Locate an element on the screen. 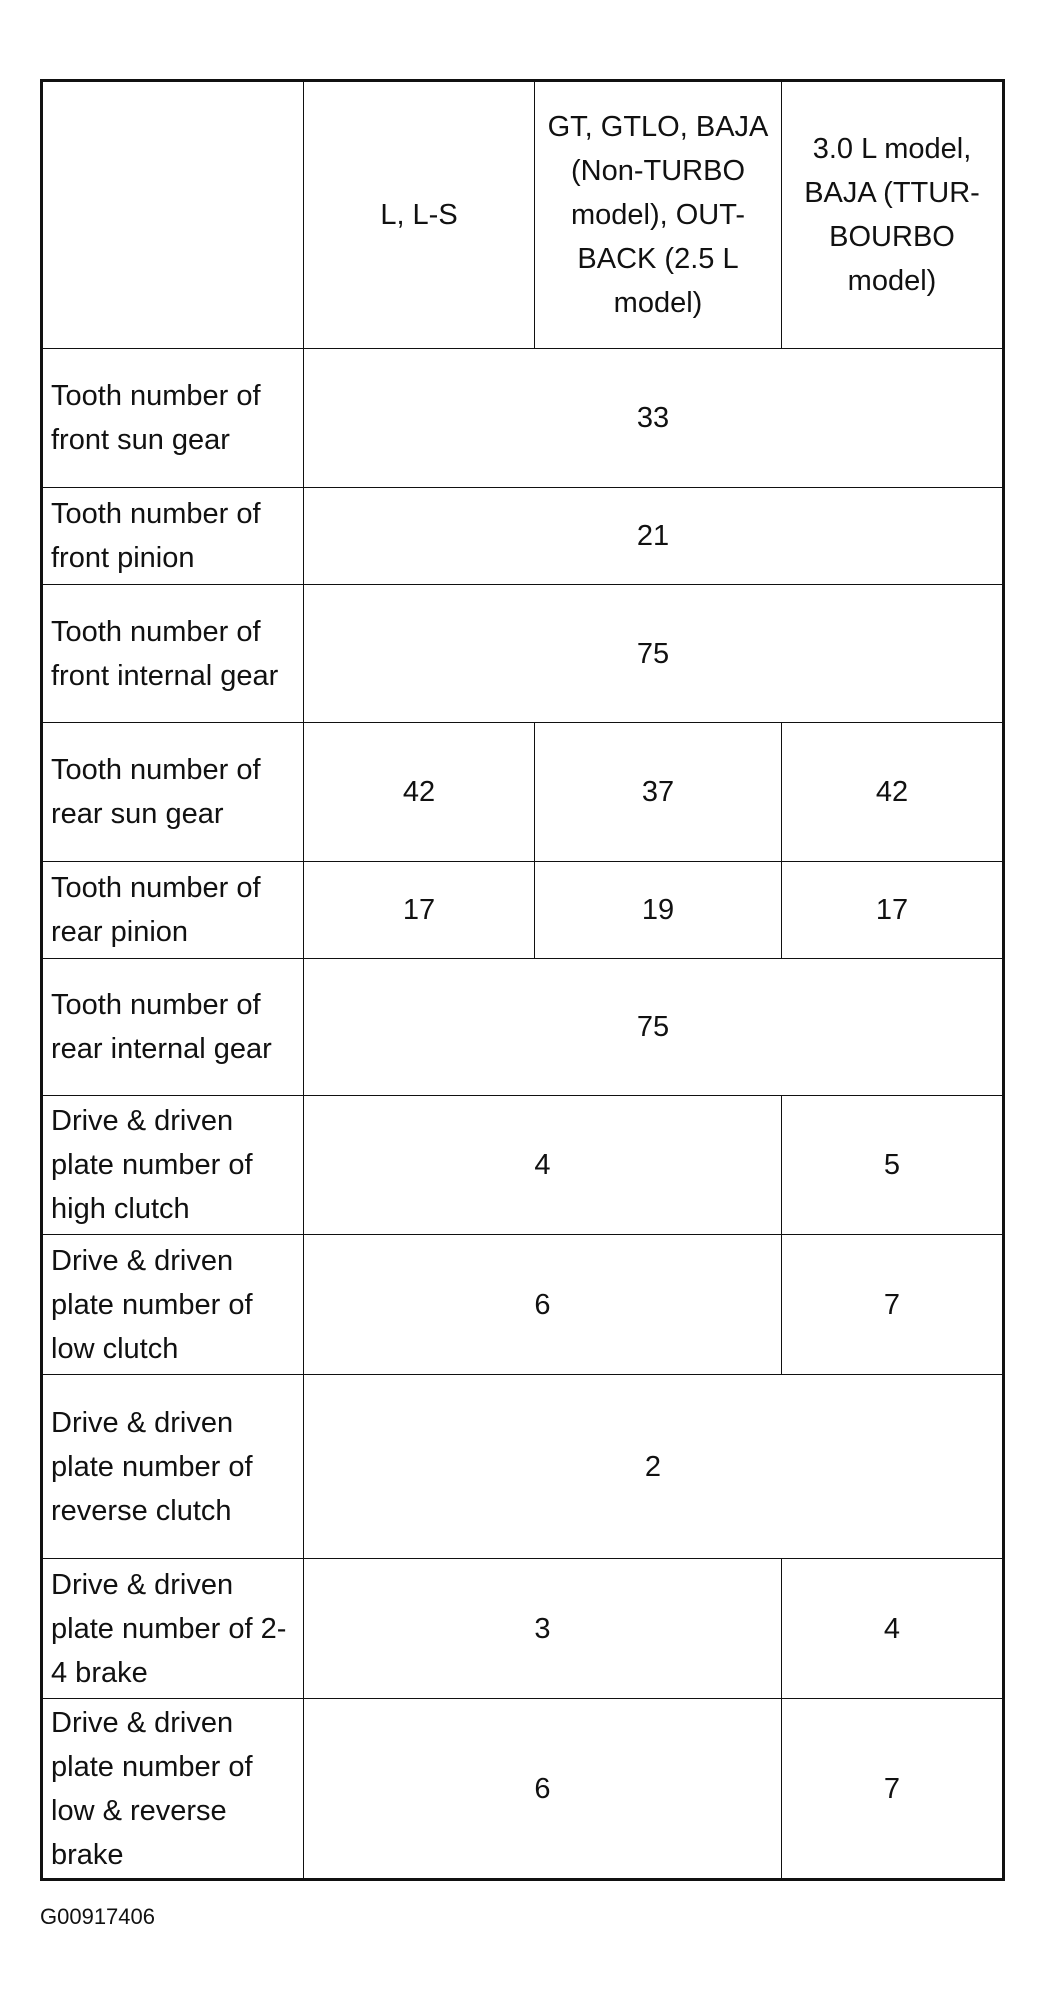 This screenshot has height=2007, width=1045. table-row: Tooth number of front internal gear 75 is located at coordinates (522, 653).